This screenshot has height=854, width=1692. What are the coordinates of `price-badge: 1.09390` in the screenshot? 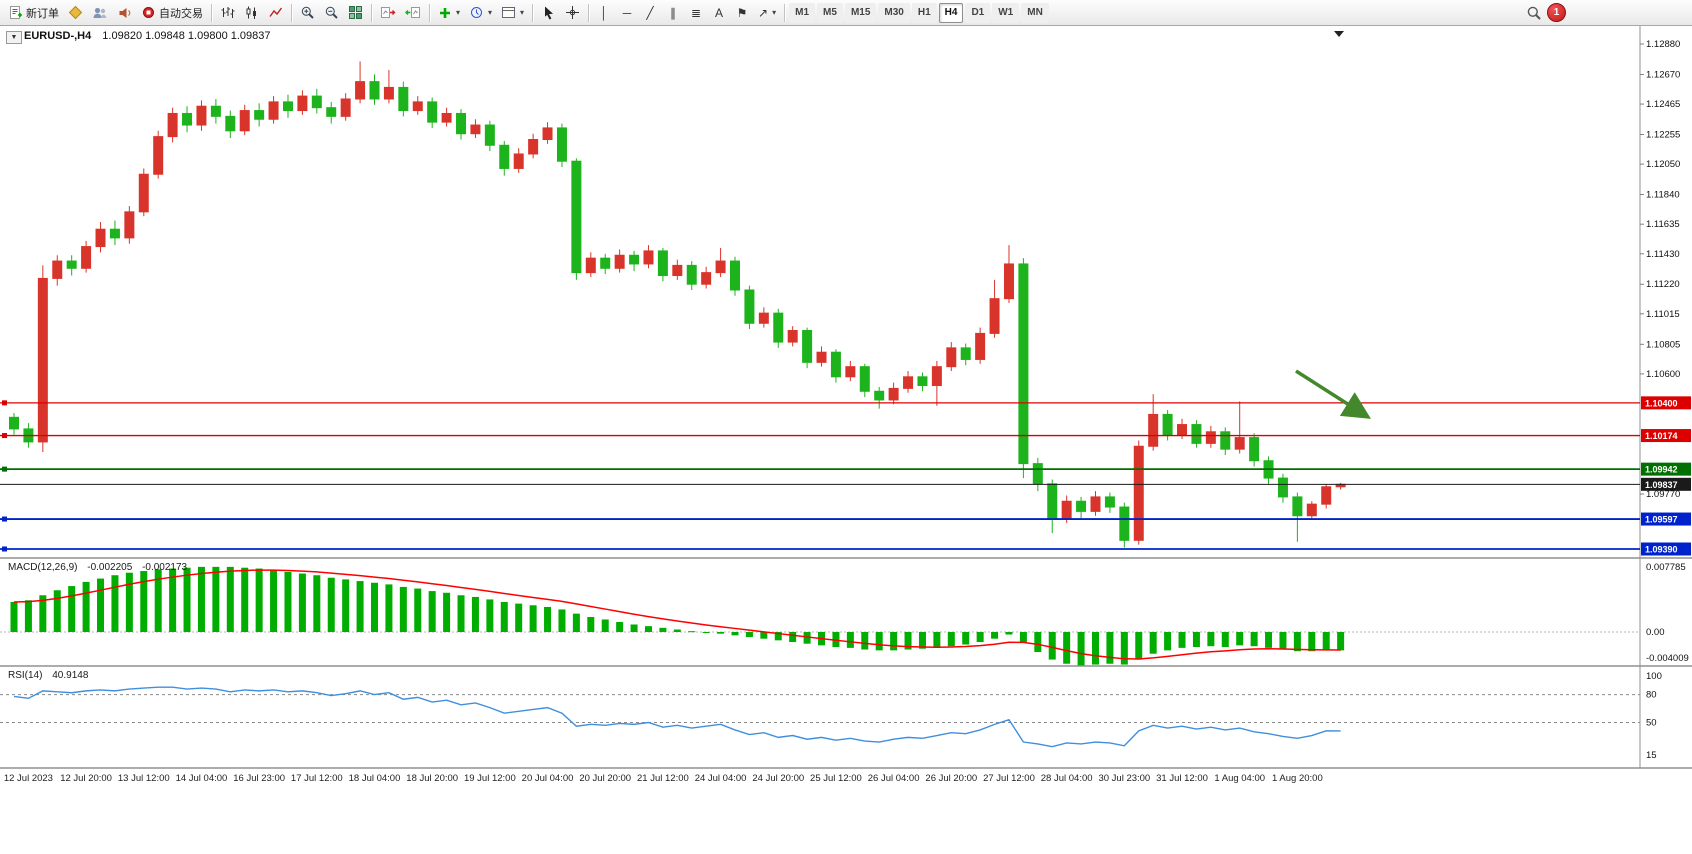 It's located at (1666, 549).